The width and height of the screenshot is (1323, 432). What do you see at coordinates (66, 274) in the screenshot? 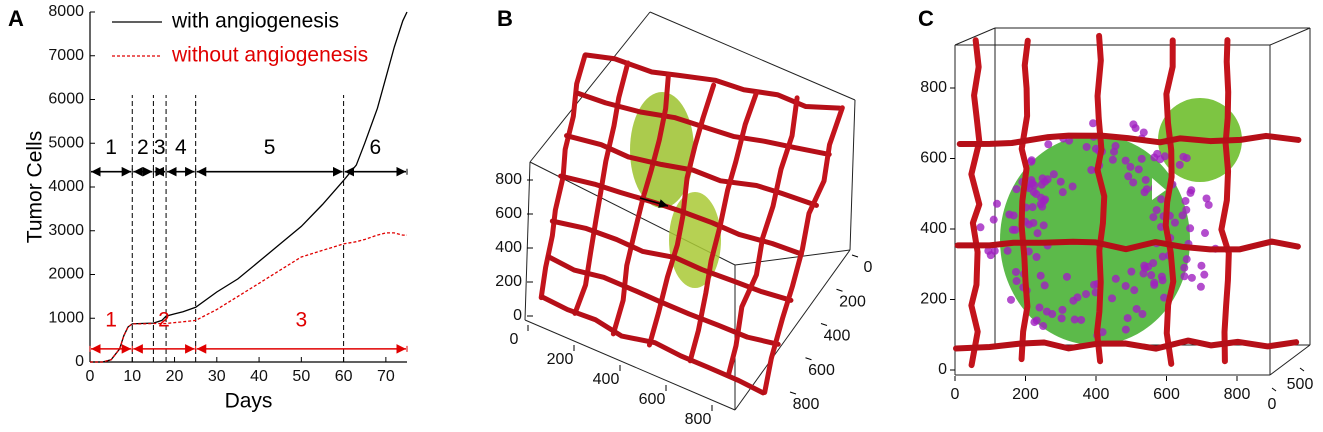
I see `y-tick-label: 2000` at bounding box center [66, 274].